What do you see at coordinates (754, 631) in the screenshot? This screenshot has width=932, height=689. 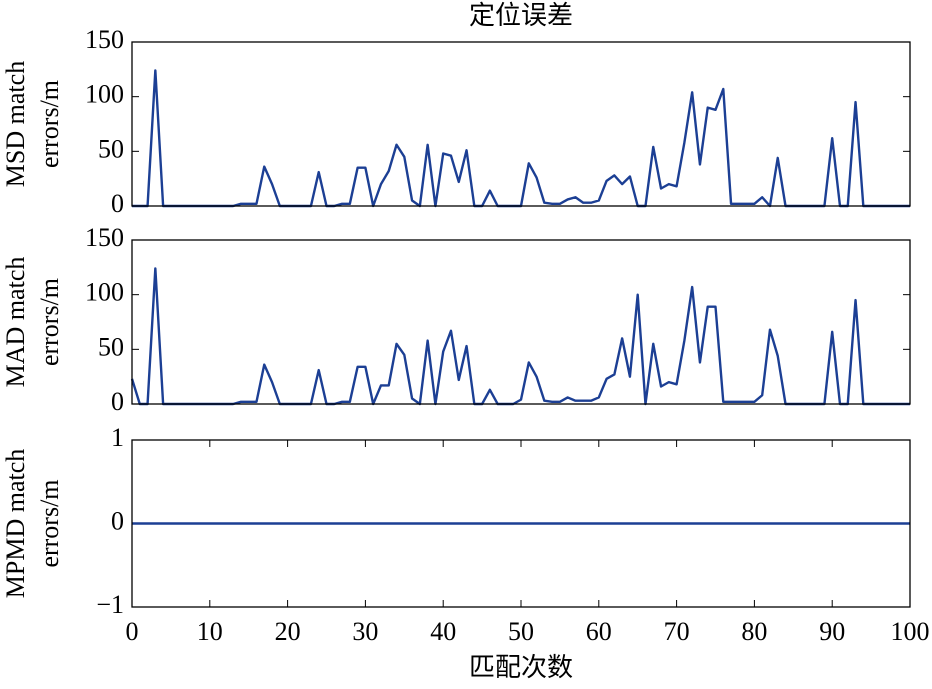 I see `x-tick-label: 80` at bounding box center [754, 631].